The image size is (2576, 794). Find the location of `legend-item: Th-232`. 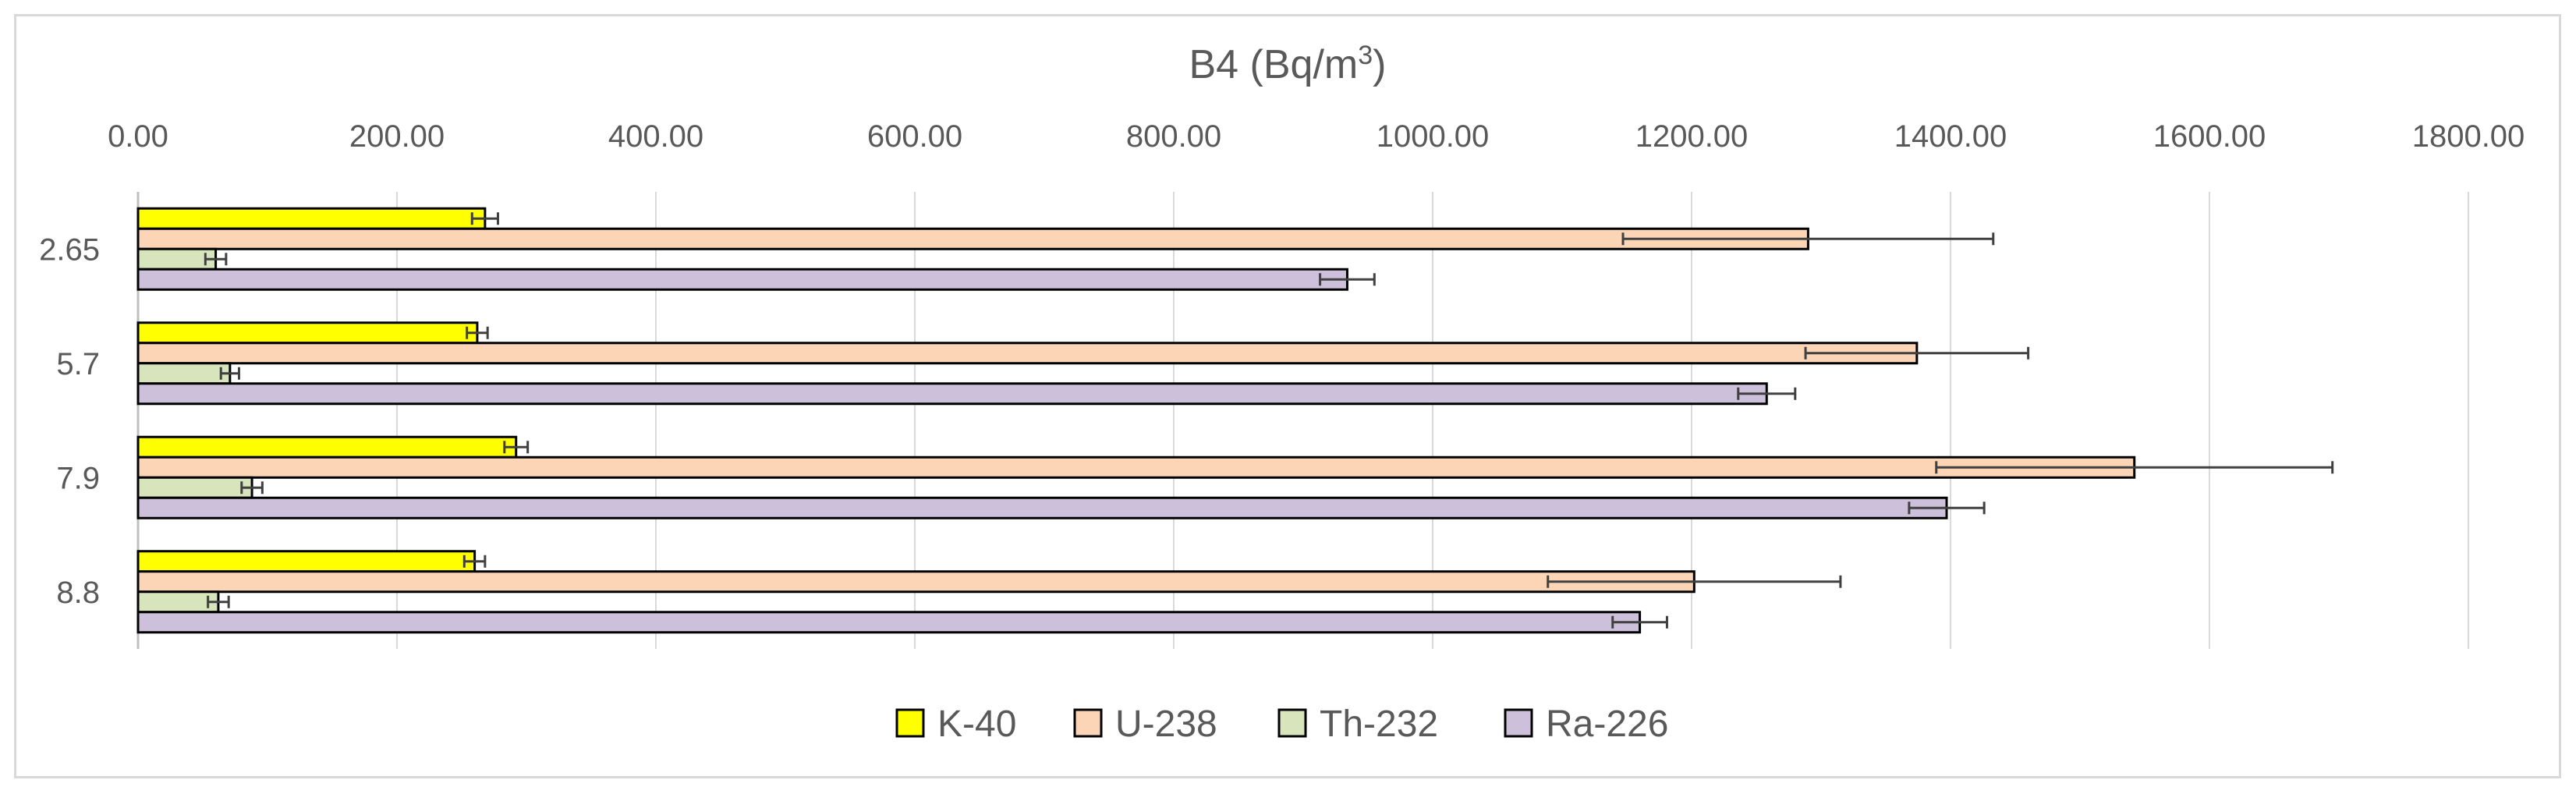

legend-item: Th-232 is located at coordinates (1357, 724).